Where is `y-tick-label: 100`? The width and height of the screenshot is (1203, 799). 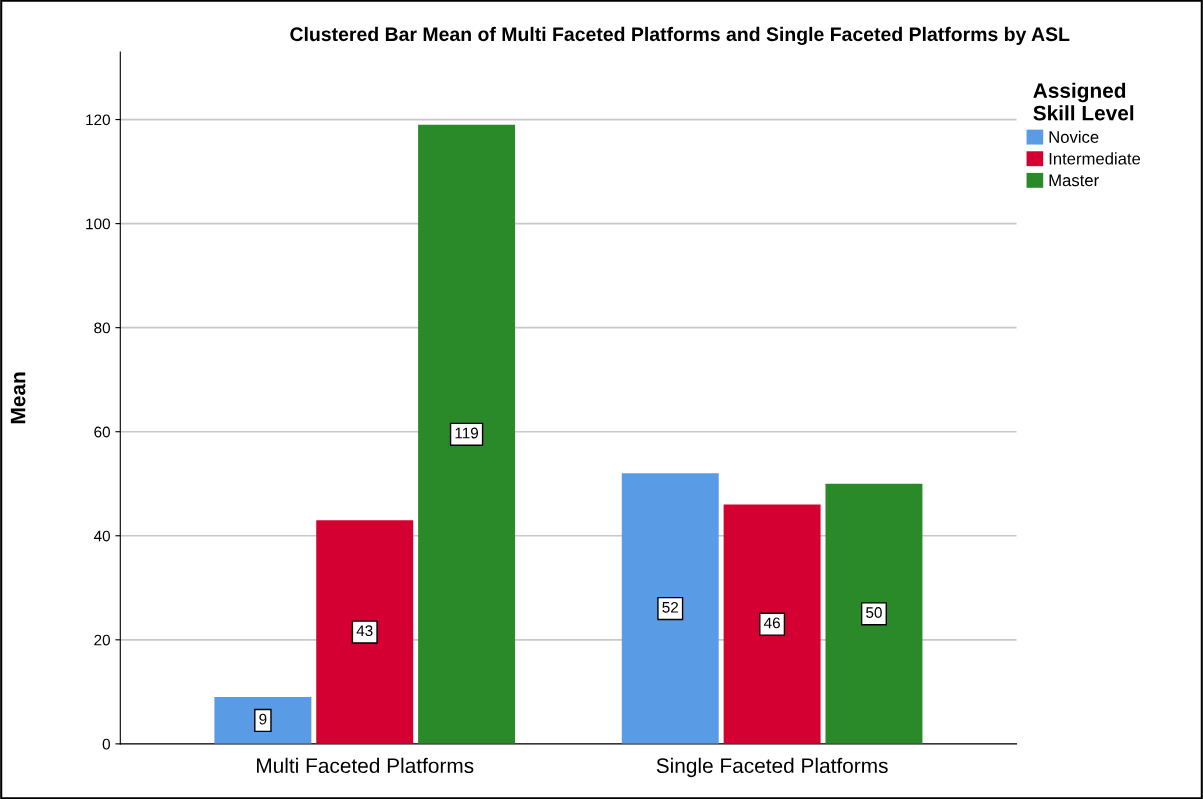
y-tick-label: 100 is located at coordinates (98, 224).